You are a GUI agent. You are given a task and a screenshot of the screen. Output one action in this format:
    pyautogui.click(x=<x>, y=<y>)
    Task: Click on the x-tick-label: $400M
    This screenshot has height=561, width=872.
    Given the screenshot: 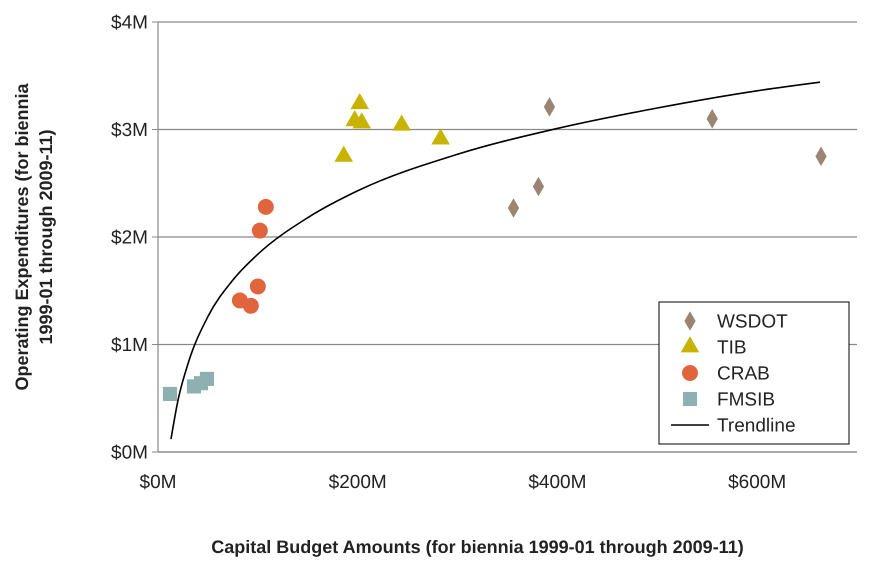 What is the action you would take?
    pyautogui.click(x=557, y=482)
    